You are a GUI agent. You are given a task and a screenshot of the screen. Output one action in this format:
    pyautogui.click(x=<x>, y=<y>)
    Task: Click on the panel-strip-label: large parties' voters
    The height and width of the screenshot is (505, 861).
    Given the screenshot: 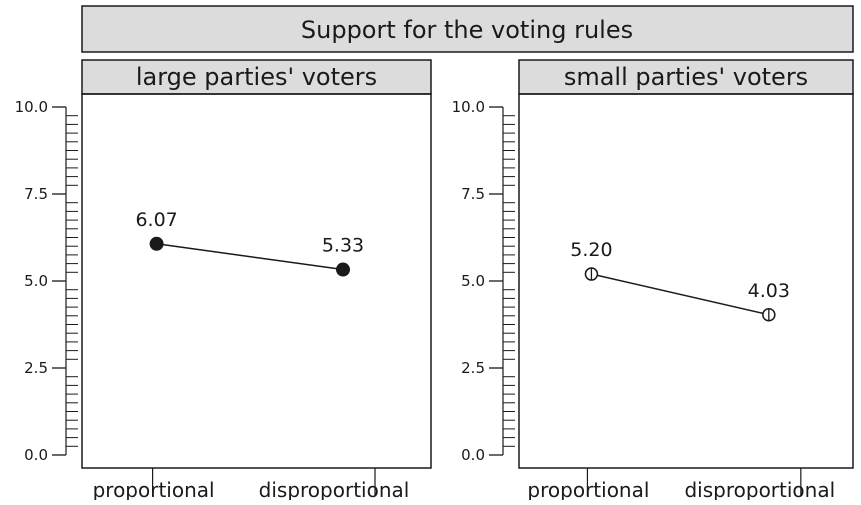 What is the action you would take?
    pyautogui.click(x=256, y=77)
    